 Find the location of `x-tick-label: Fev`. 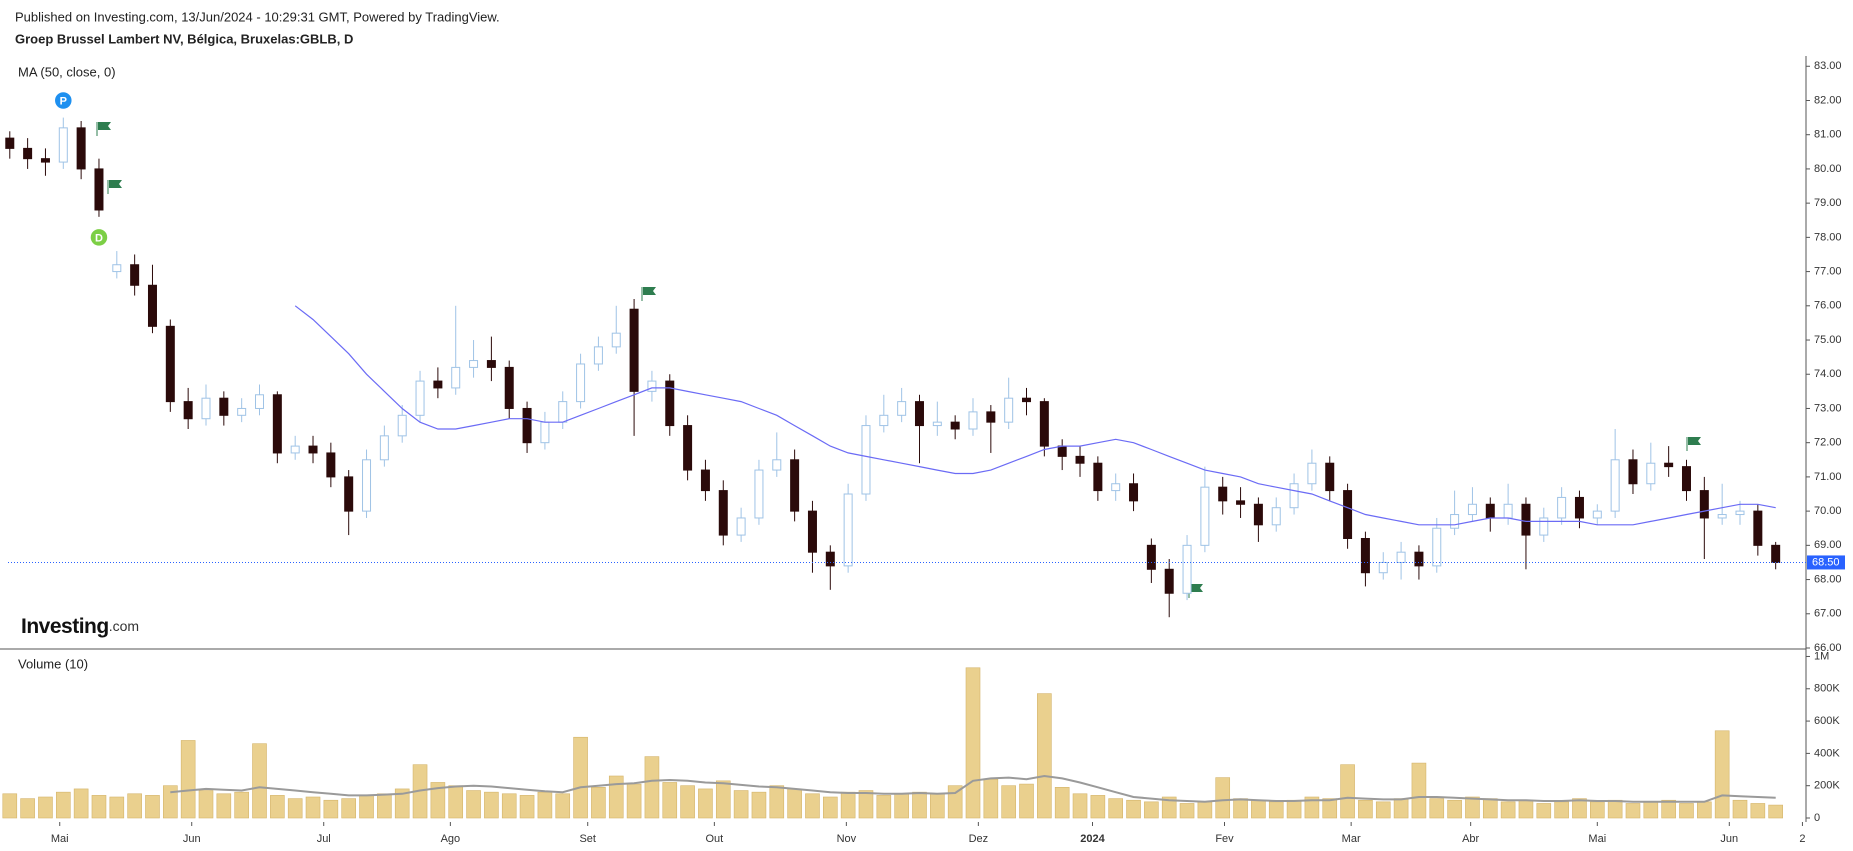

x-tick-label: Fev is located at coordinates (1224, 839).